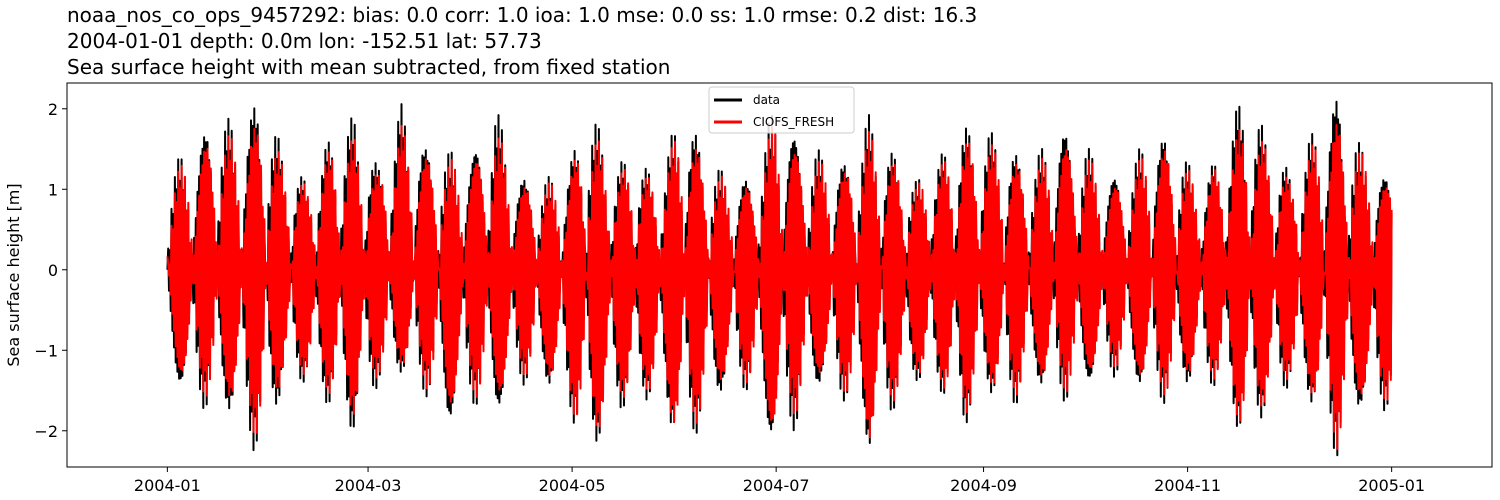 Image resolution: width=1500 pixels, height=500 pixels. What do you see at coordinates (983, 485) in the screenshot?
I see `x-tick-label: 2004-09` at bounding box center [983, 485].